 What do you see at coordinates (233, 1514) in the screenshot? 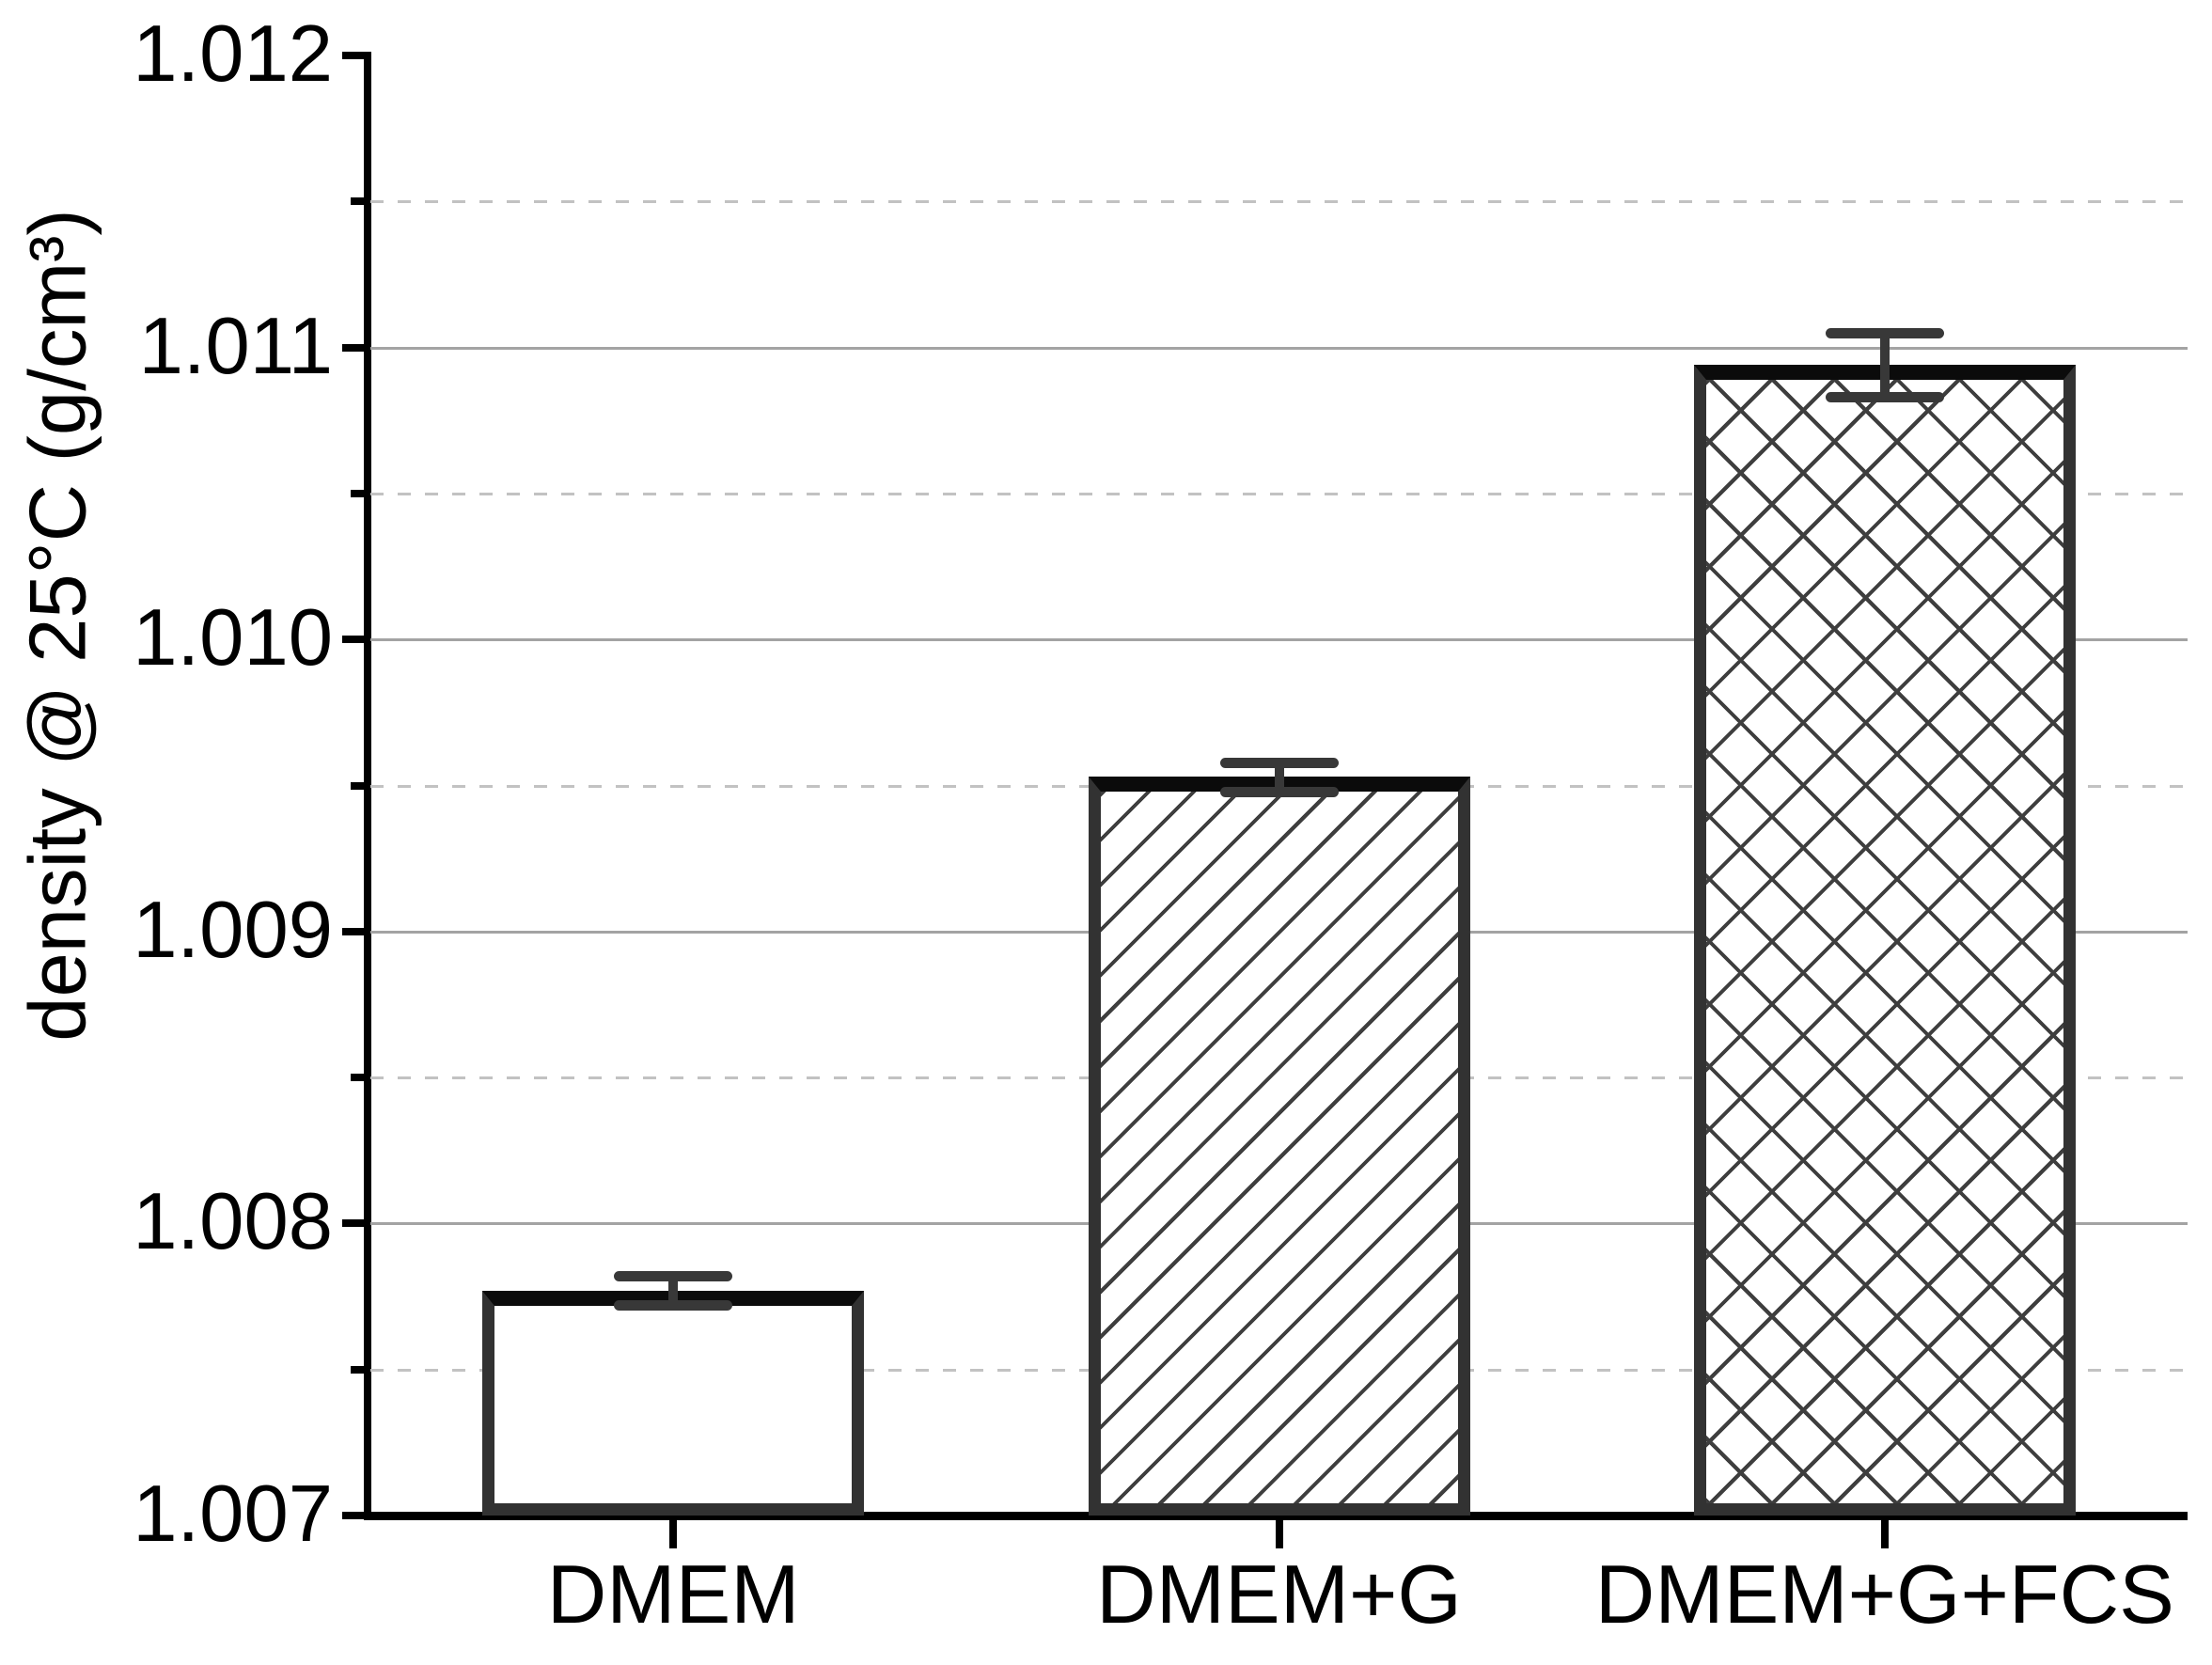
I see `y-tick-label: 1.007` at bounding box center [233, 1514].